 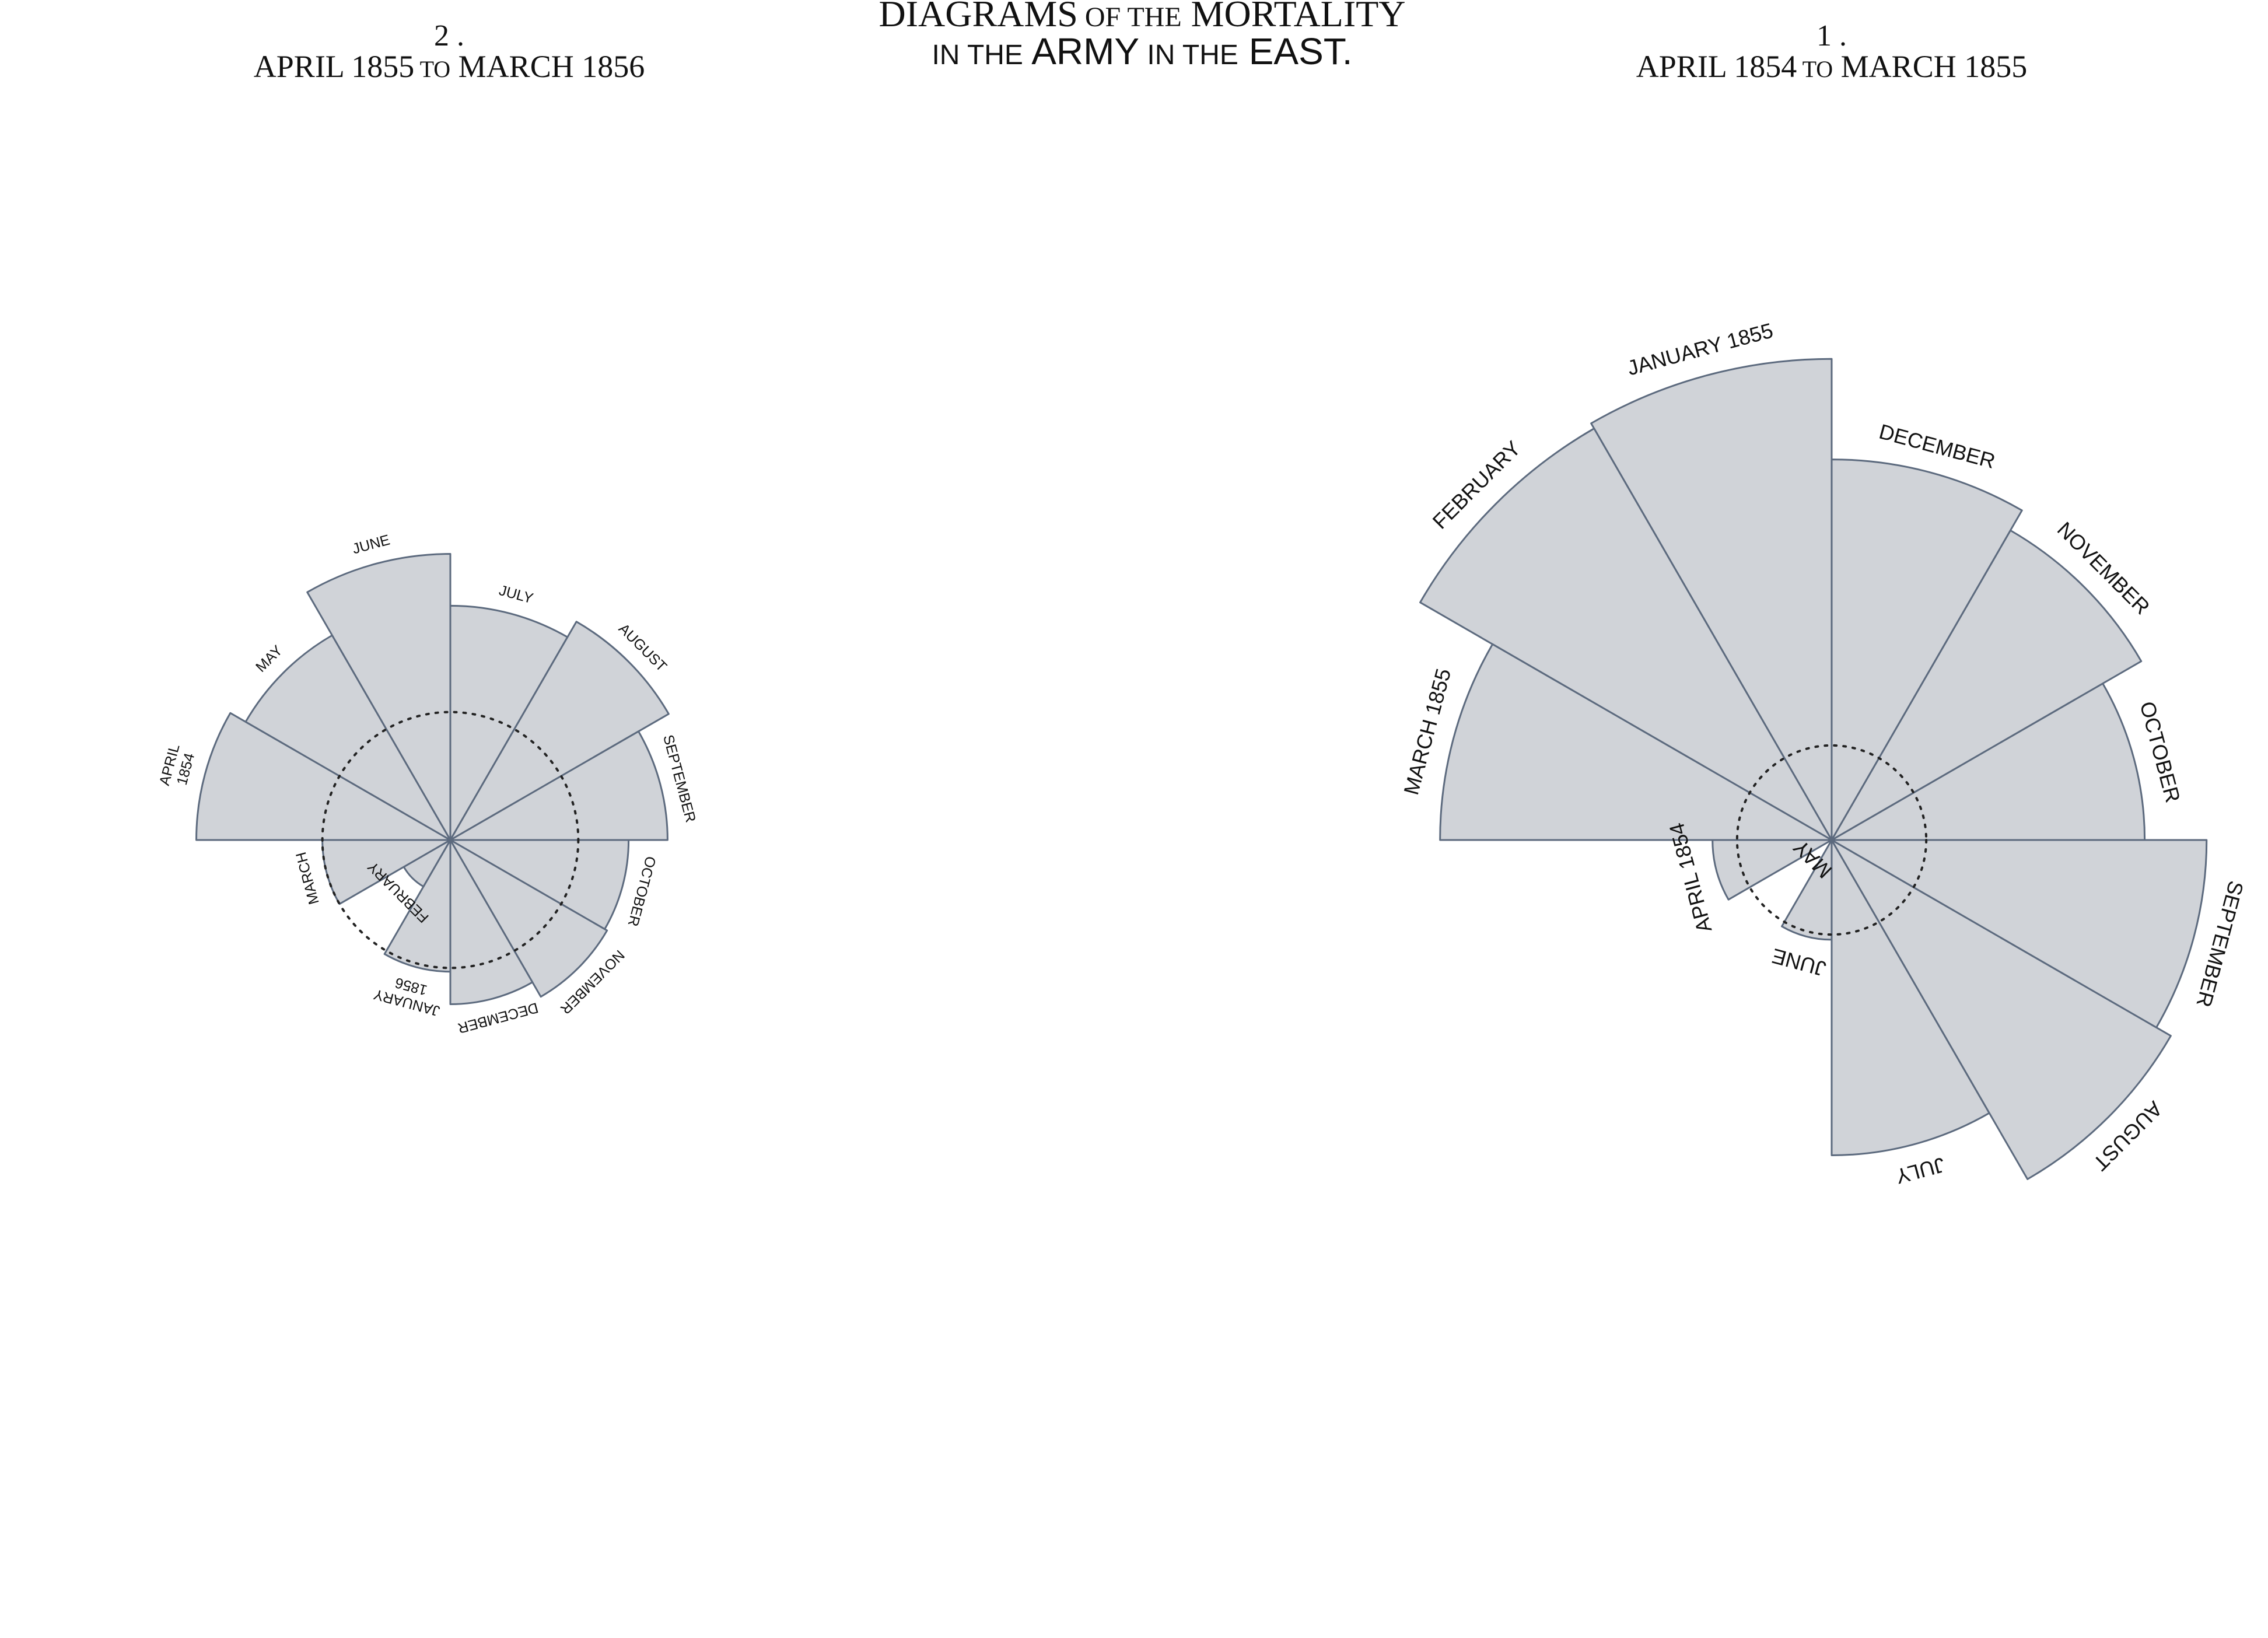 I want to click on month-label: MAY, so click(x=269, y=659).